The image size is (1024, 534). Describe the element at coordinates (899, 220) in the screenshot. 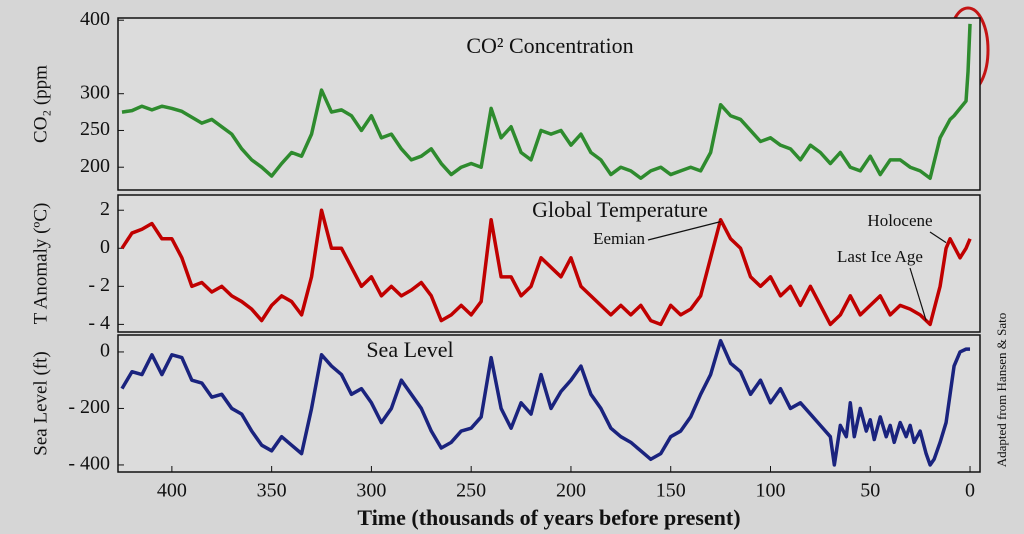

I see `annotation: Holocene` at that location.